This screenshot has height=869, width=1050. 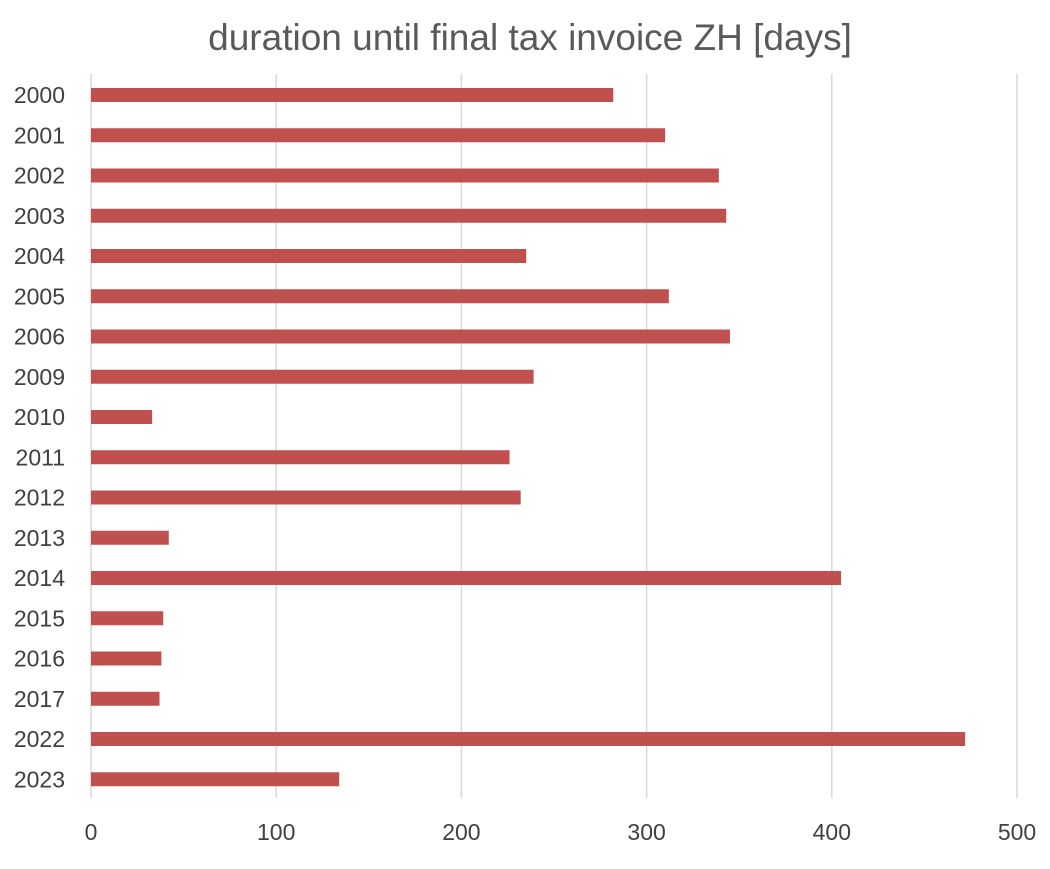 What do you see at coordinates (39, 739) in the screenshot?
I see `y-tick-label-2022: 2022` at bounding box center [39, 739].